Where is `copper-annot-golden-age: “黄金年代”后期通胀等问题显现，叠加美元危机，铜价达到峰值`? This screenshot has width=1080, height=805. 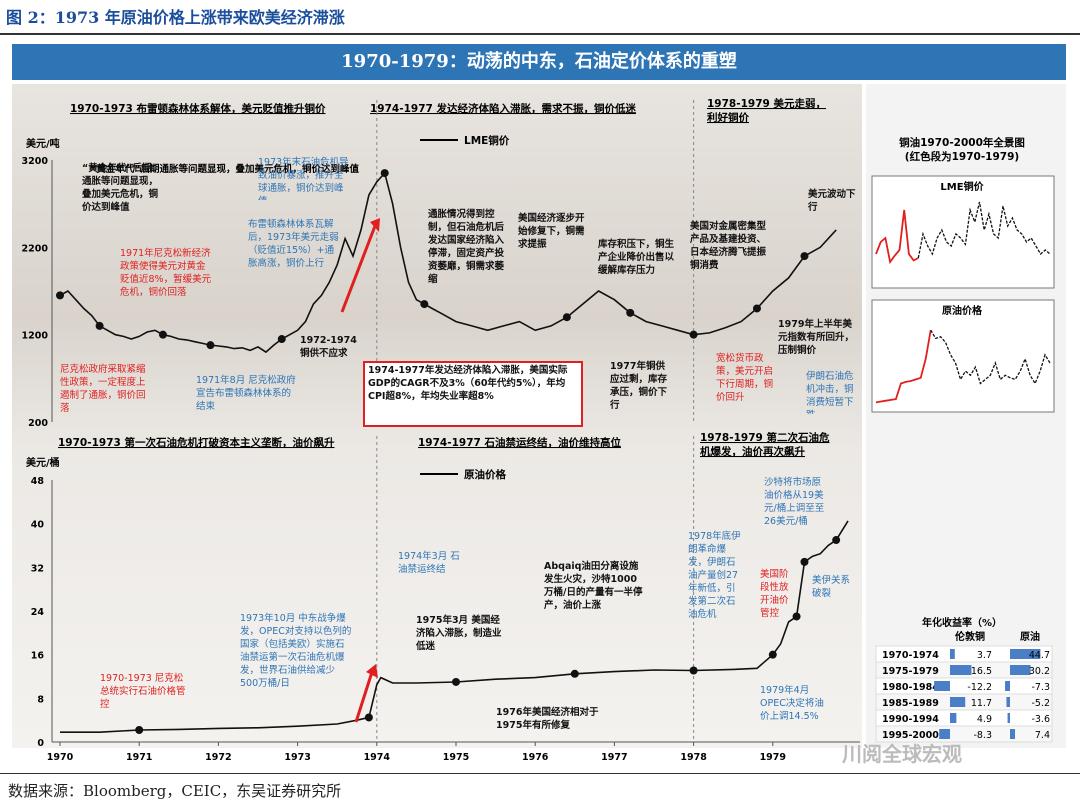 copper-annot-golden-age: “黄金年代”后期通胀等问题显现，叠加美元危机，铜价达到峰值 is located at coordinates (224, 169).